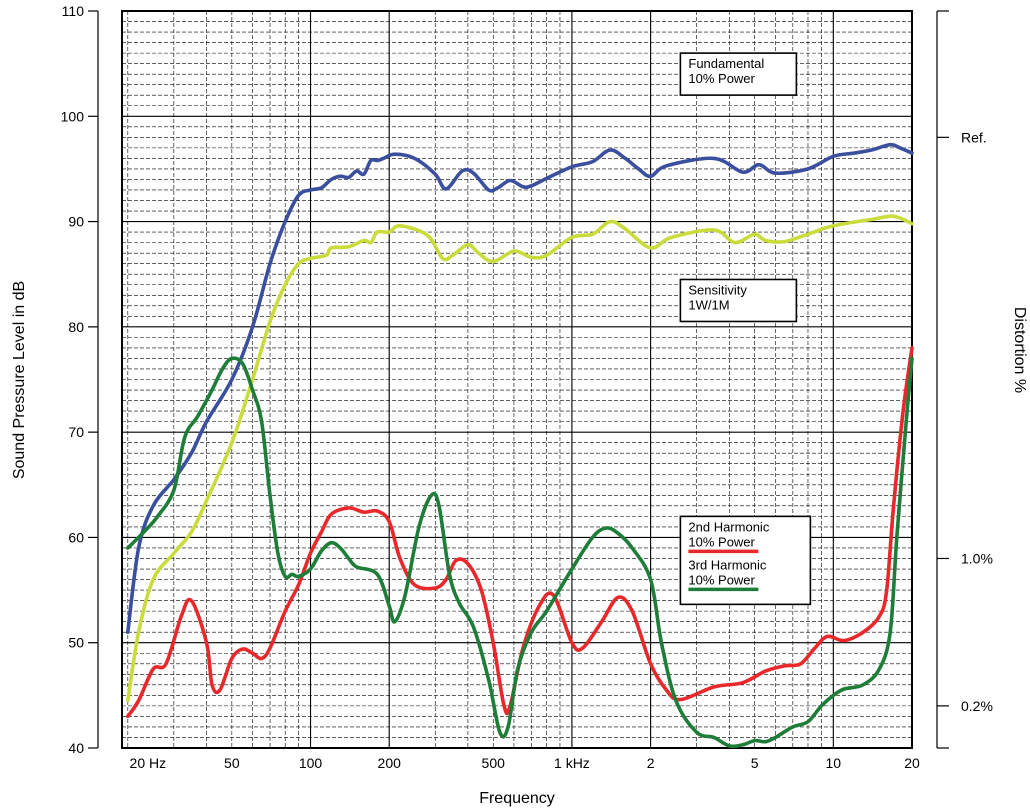 The image size is (1030, 809). I want to click on x-tick-label: 10, so click(834, 763).